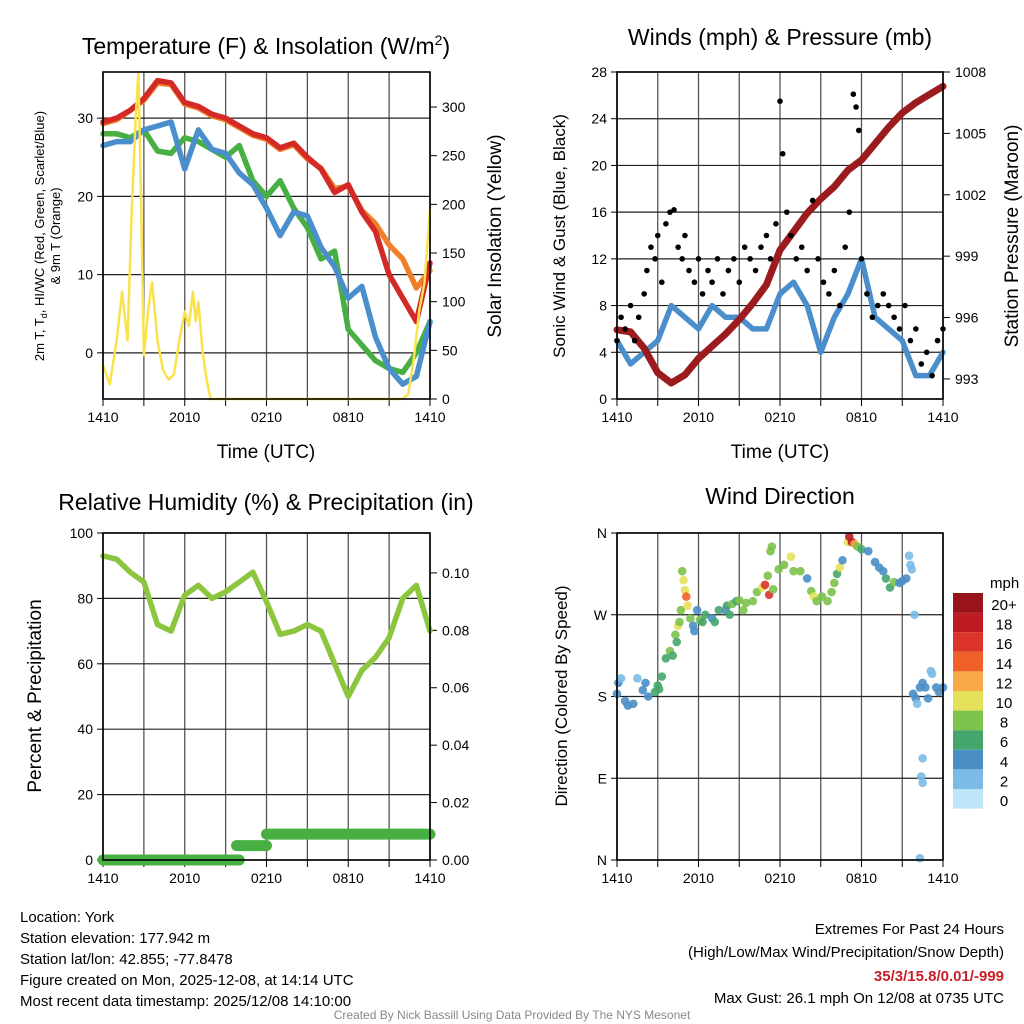 The width and height of the screenshot is (1024, 1024). Describe the element at coordinates (348, 878) in the screenshot. I see `x-tick-label: 0810` at that location.